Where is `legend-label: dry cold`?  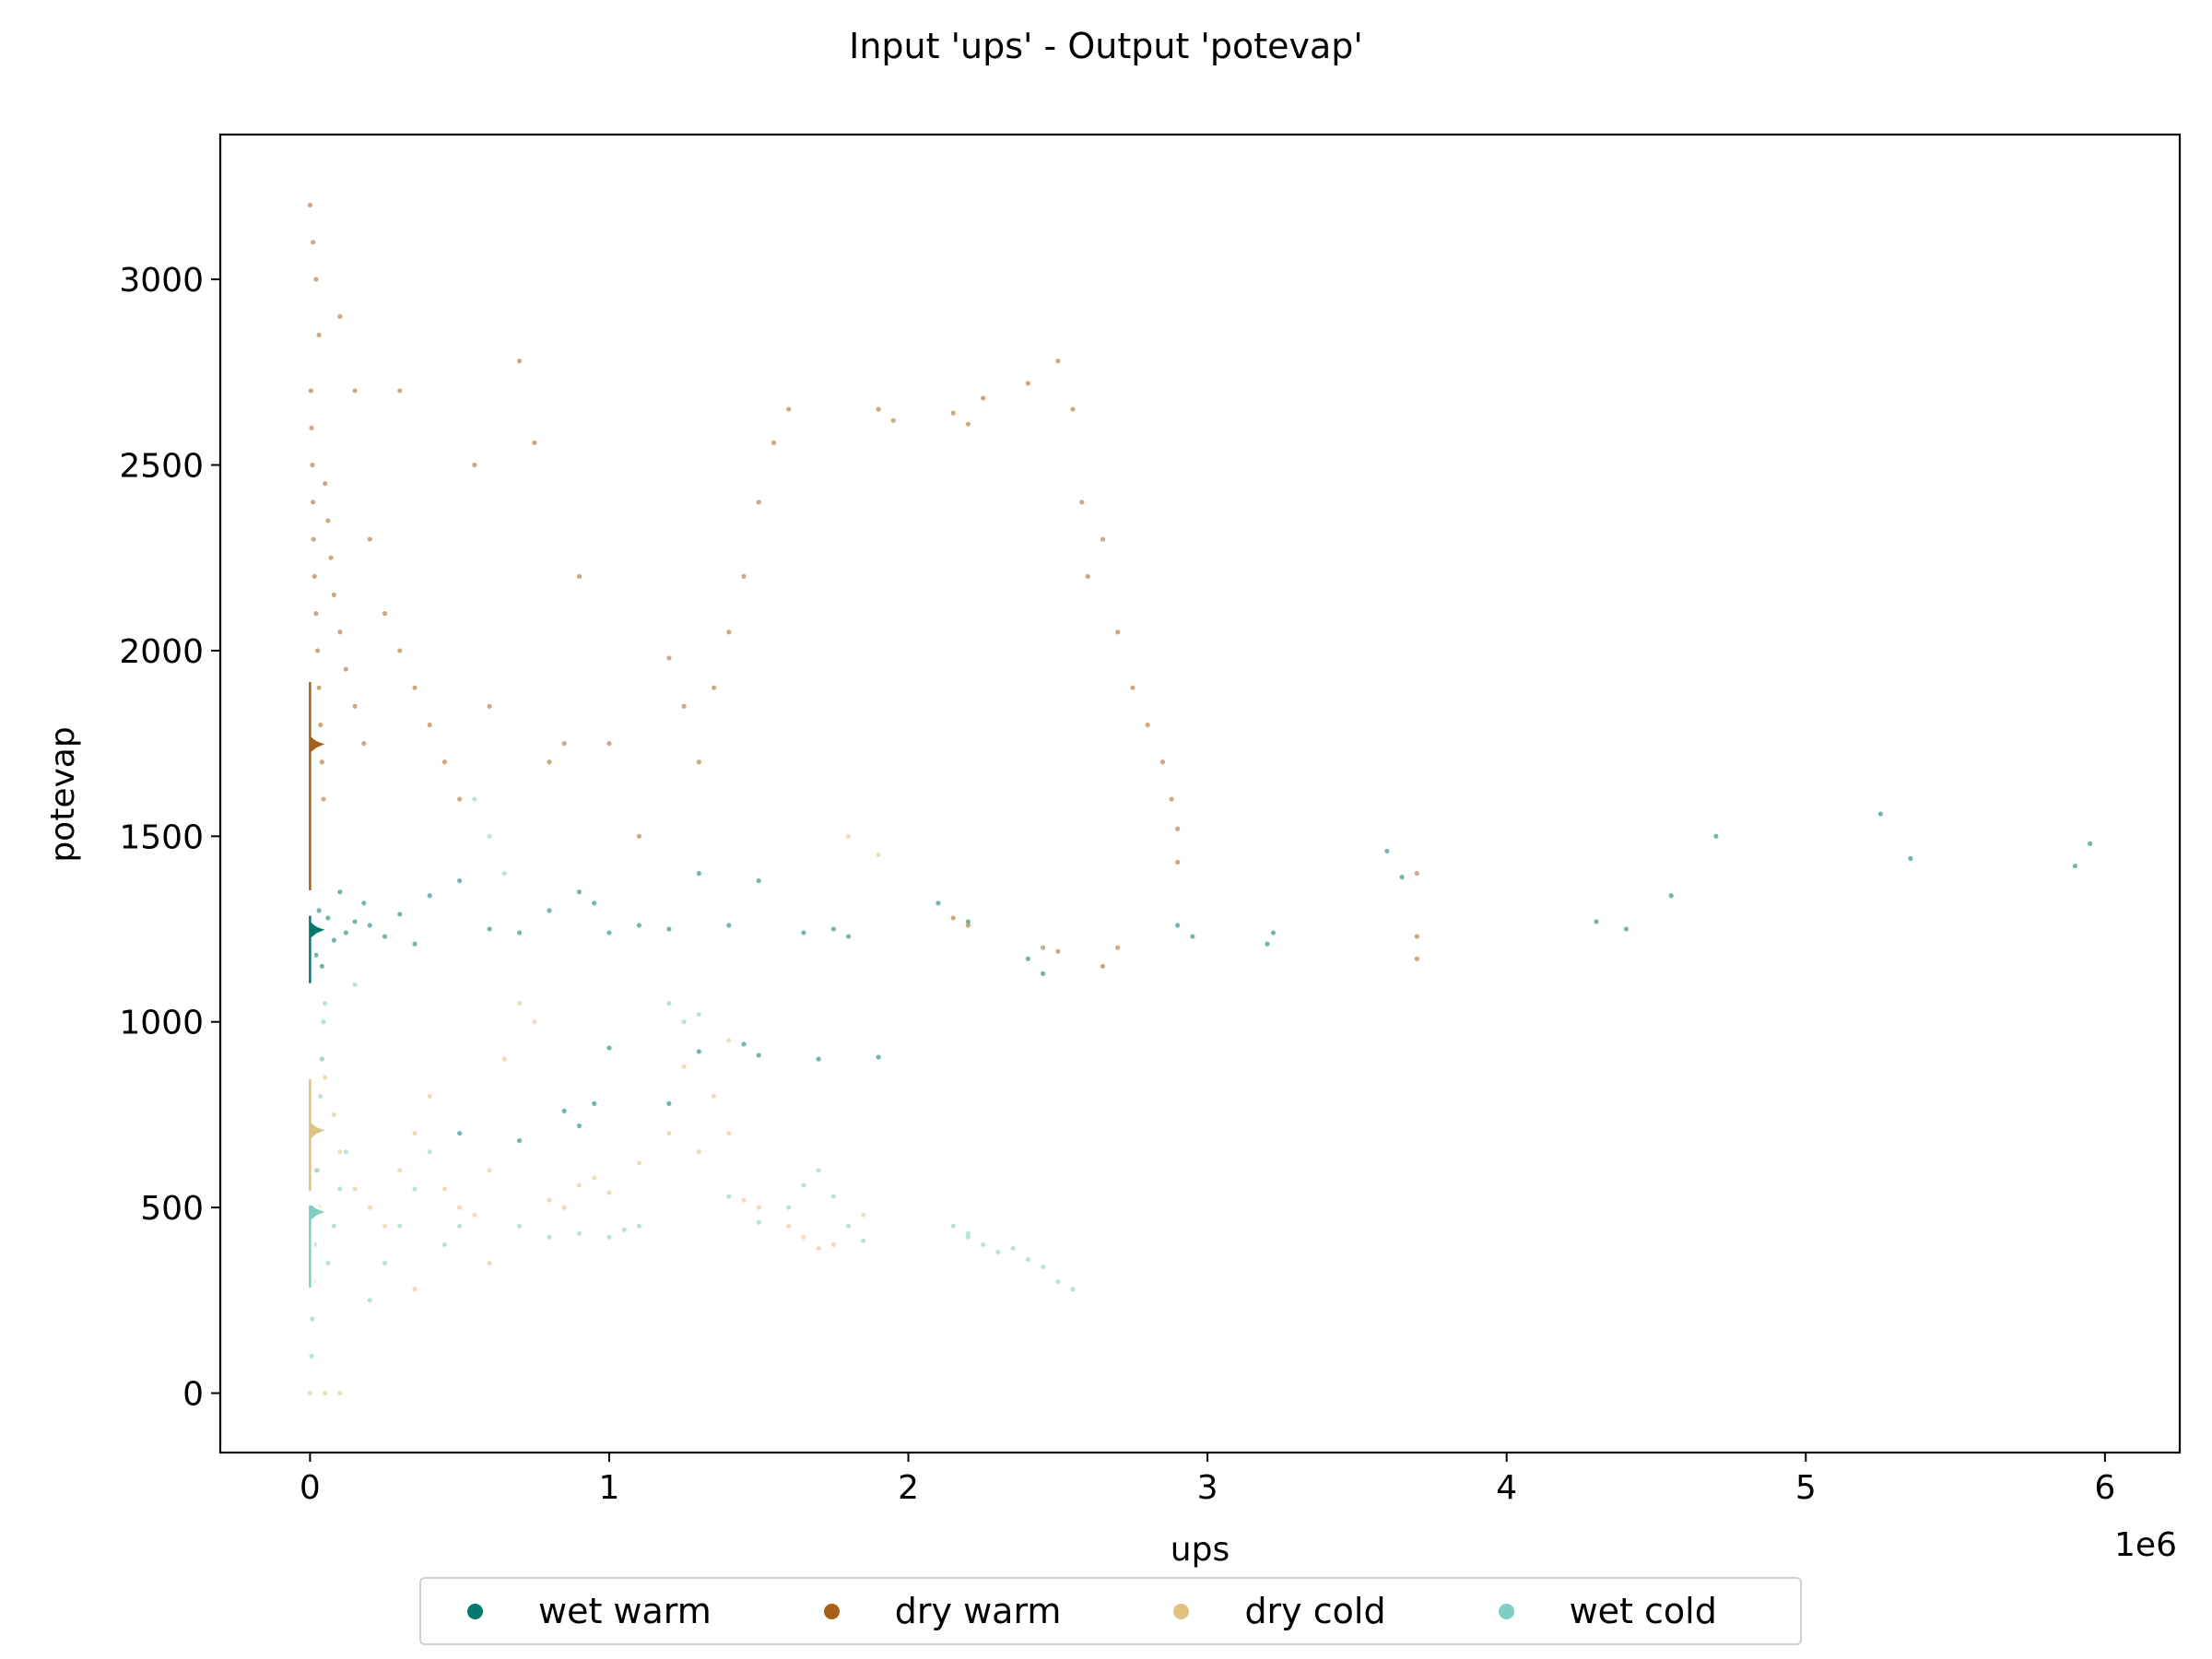
legend-label: dry cold is located at coordinates (1315, 1611).